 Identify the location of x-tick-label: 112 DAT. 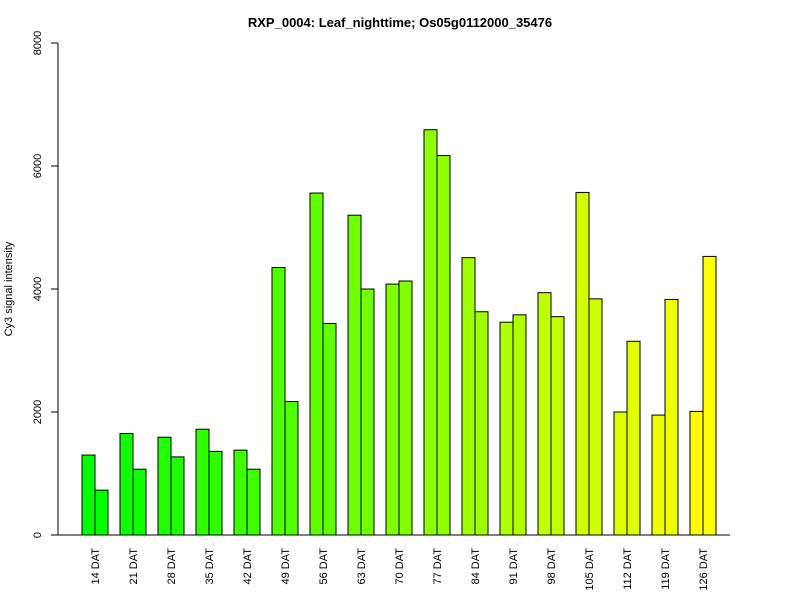
(628, 569).